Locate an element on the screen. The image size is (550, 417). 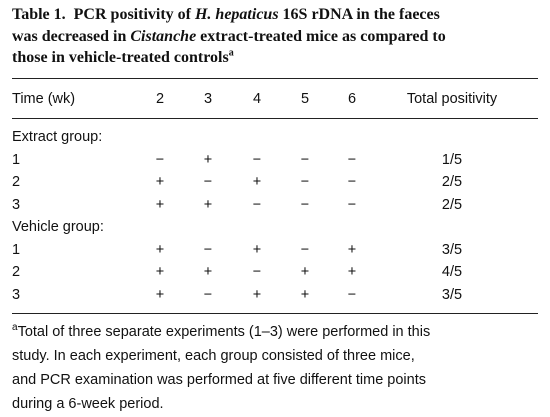
bottom-rule is located at coordinates (275, 313).